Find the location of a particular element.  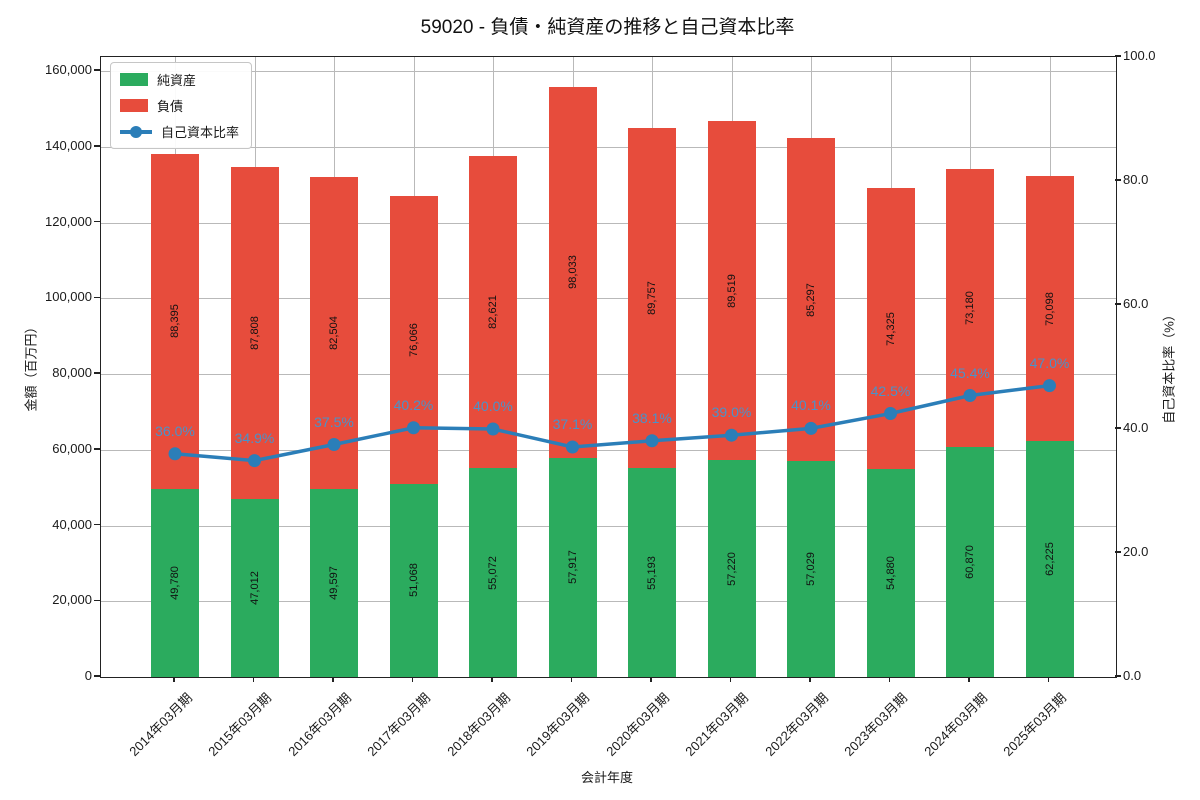

legend-item: 負債 is located at coordinates (179, 105).